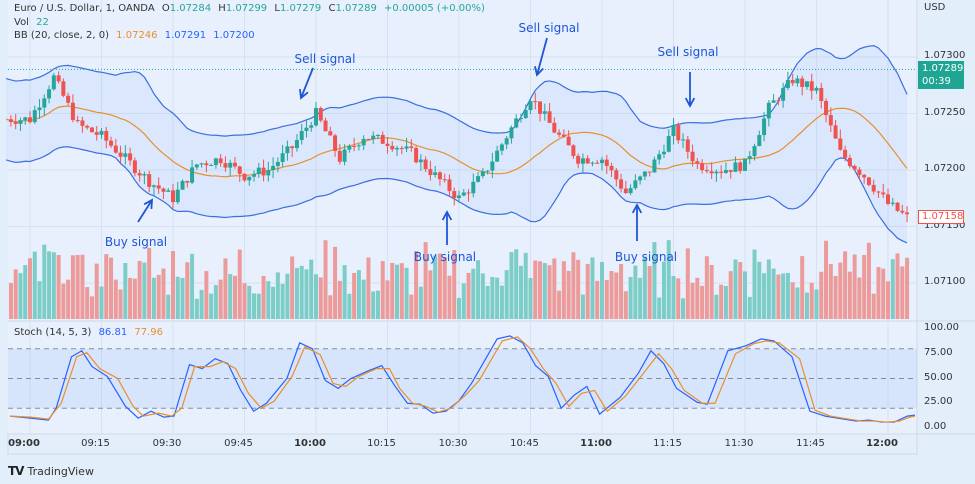 The height and width of the screenshot is (484, 975). What do you see at coordinates (89, 332) in the screenshot?
I see `stoch-legend: Stoch (14, 5, 3) 86.81 77.96` at bounding box center [89, 332].